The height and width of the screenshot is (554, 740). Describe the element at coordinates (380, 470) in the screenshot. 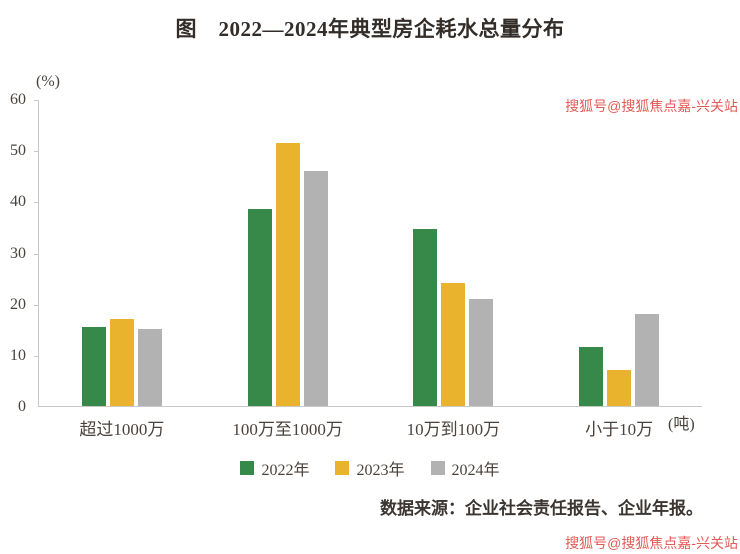

I see `legend-label: 2023年` at that location.